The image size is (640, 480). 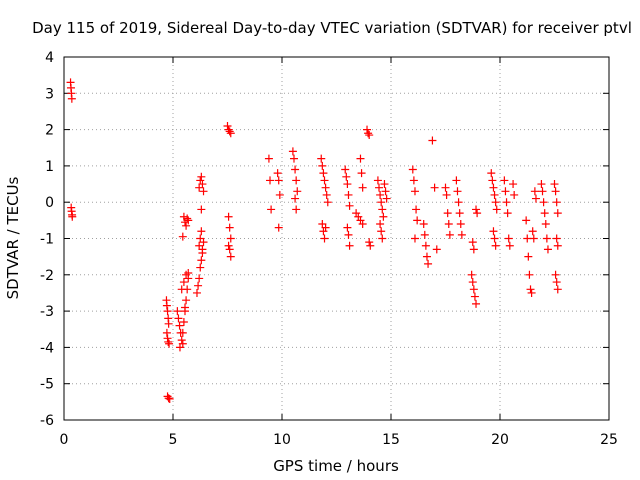 I want to click on y-tick-label: 2, so click(x=49, y=131).